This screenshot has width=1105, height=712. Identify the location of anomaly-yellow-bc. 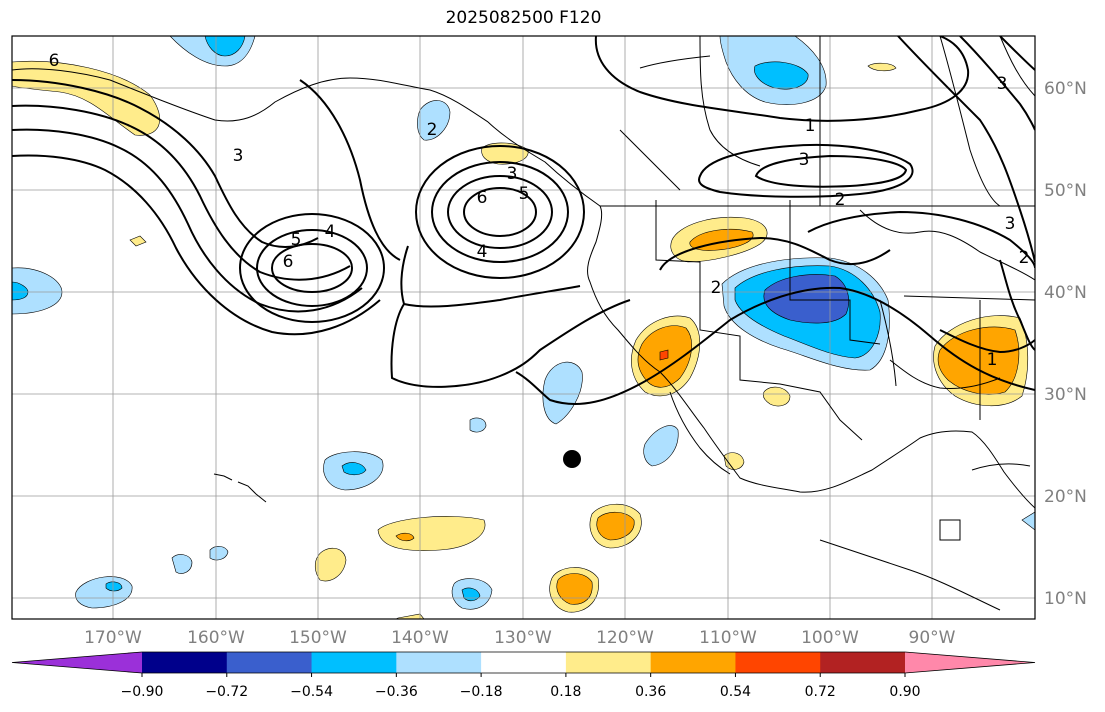
(505, 153).